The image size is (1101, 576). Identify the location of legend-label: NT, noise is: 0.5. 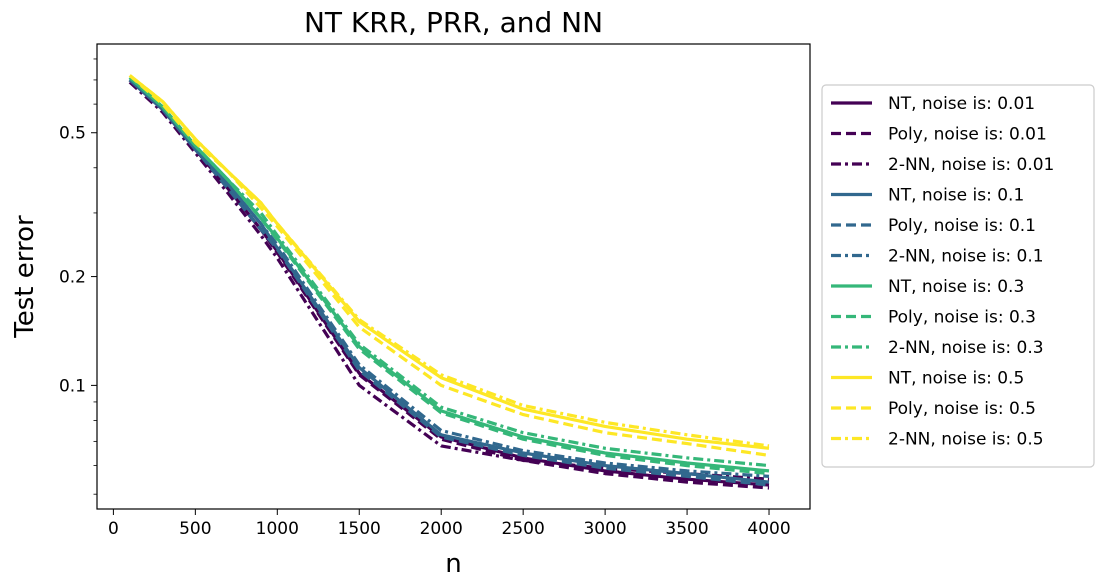
(956, 379).